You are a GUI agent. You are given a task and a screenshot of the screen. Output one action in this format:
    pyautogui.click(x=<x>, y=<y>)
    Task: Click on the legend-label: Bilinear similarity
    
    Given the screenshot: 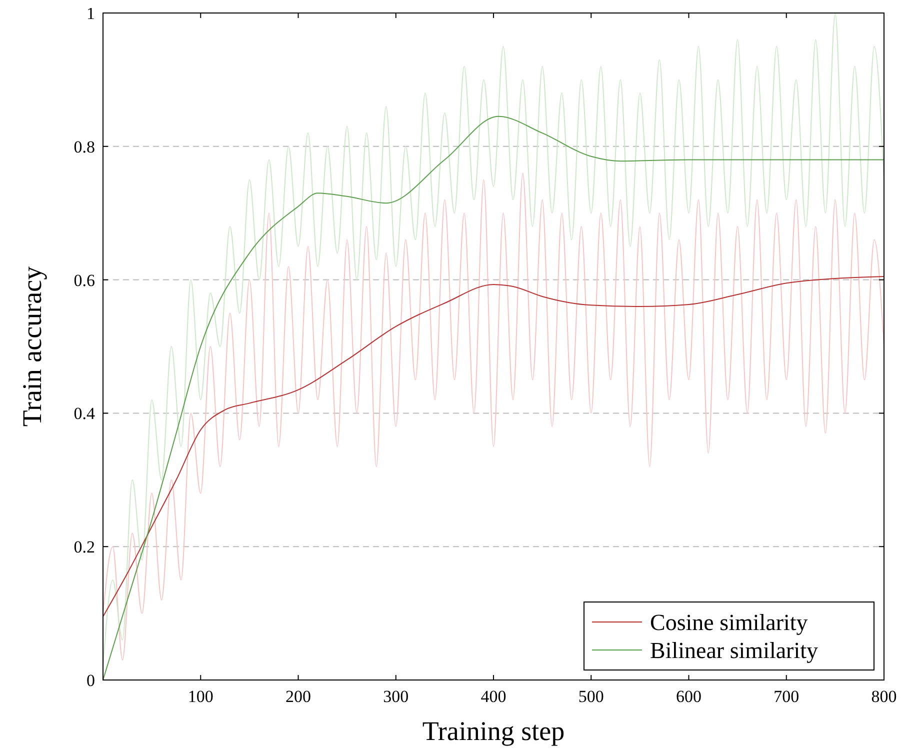 What is the action you would take?
    pyautogui.click(x=734, y=651)
    